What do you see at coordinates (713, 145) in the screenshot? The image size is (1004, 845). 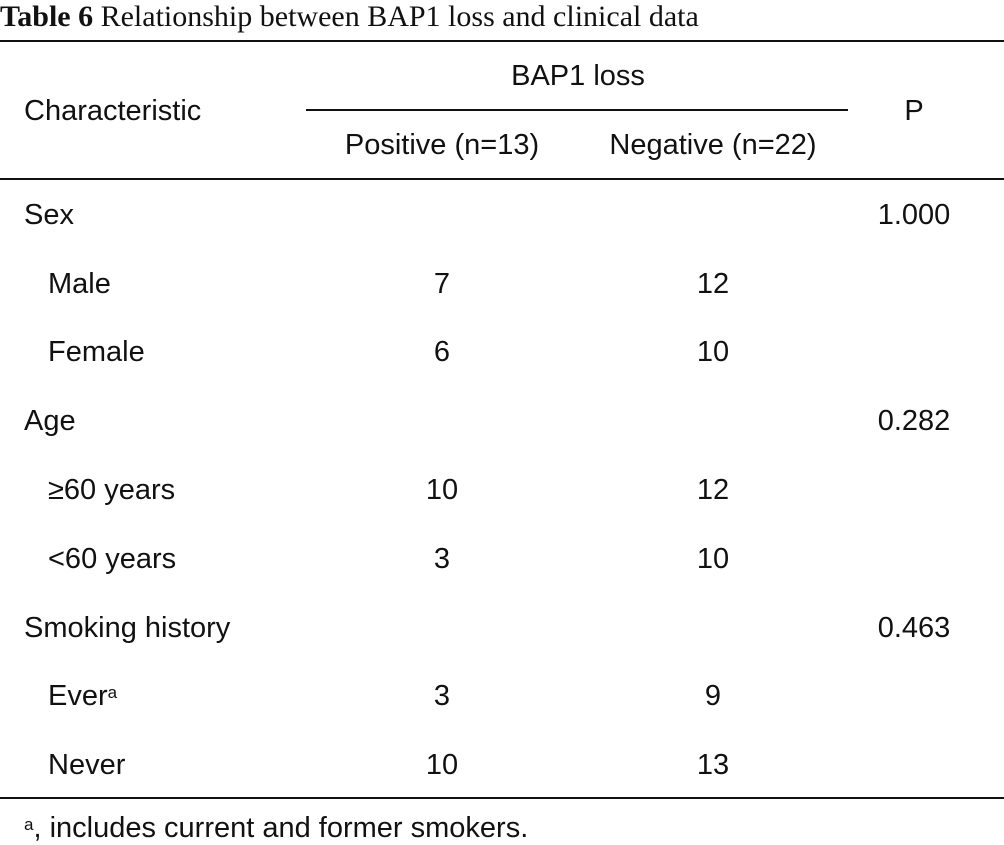 I see `header-negative: Negative (n=22)` at bounding box center [713, 145].